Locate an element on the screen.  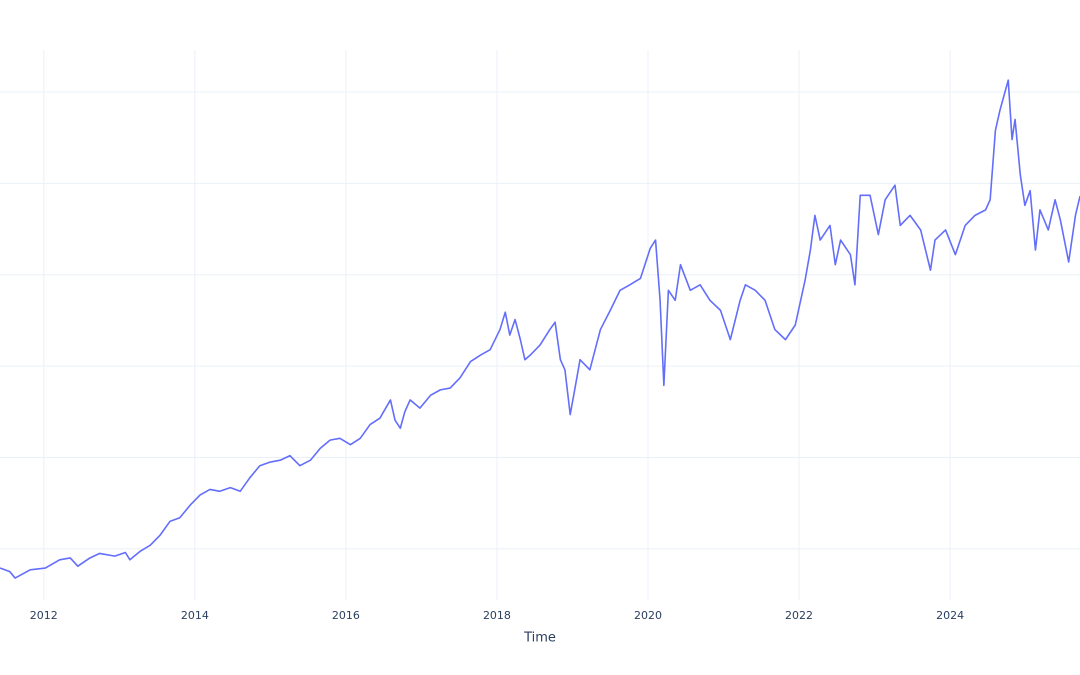
x-tick-label: 2022 is located at coordinates (799, 615).